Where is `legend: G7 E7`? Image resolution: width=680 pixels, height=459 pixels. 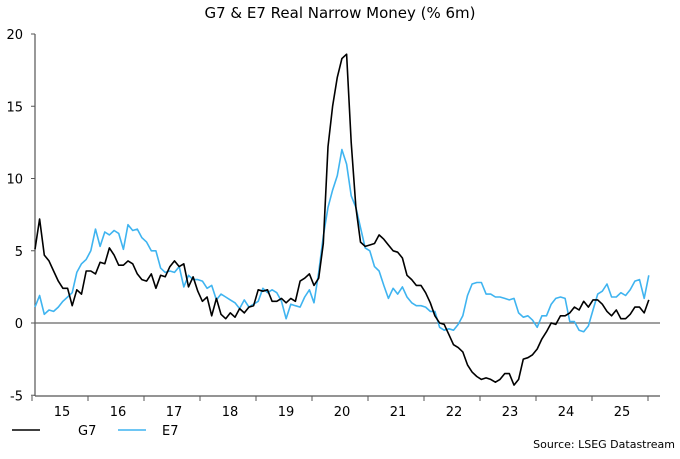
legend: G7 E7 is located at coordinates (95, 431).